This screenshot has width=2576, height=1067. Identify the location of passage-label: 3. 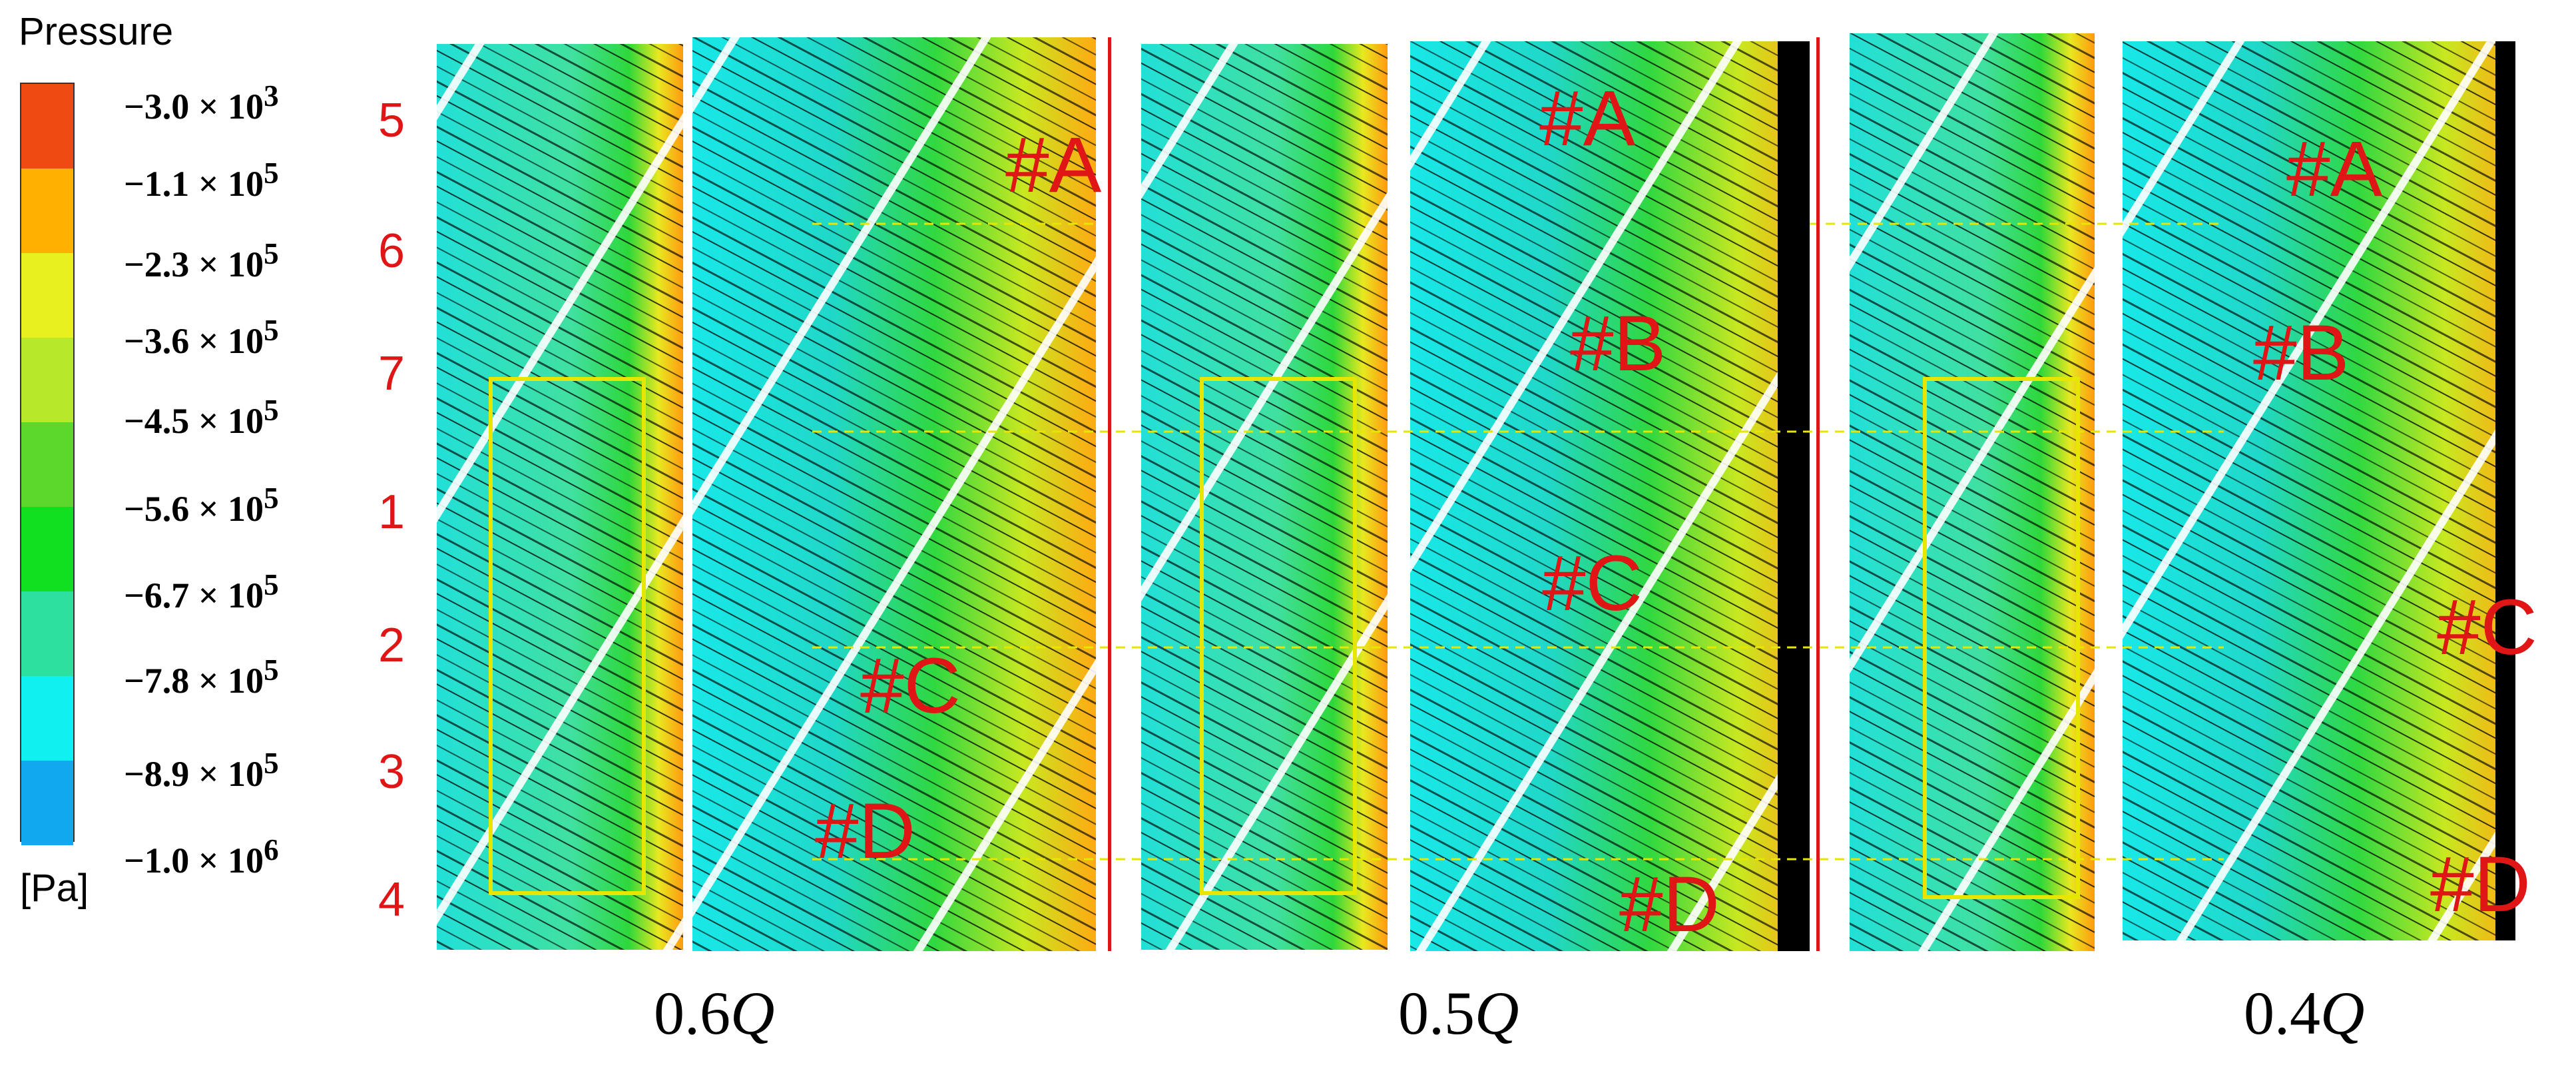
(391, 772).